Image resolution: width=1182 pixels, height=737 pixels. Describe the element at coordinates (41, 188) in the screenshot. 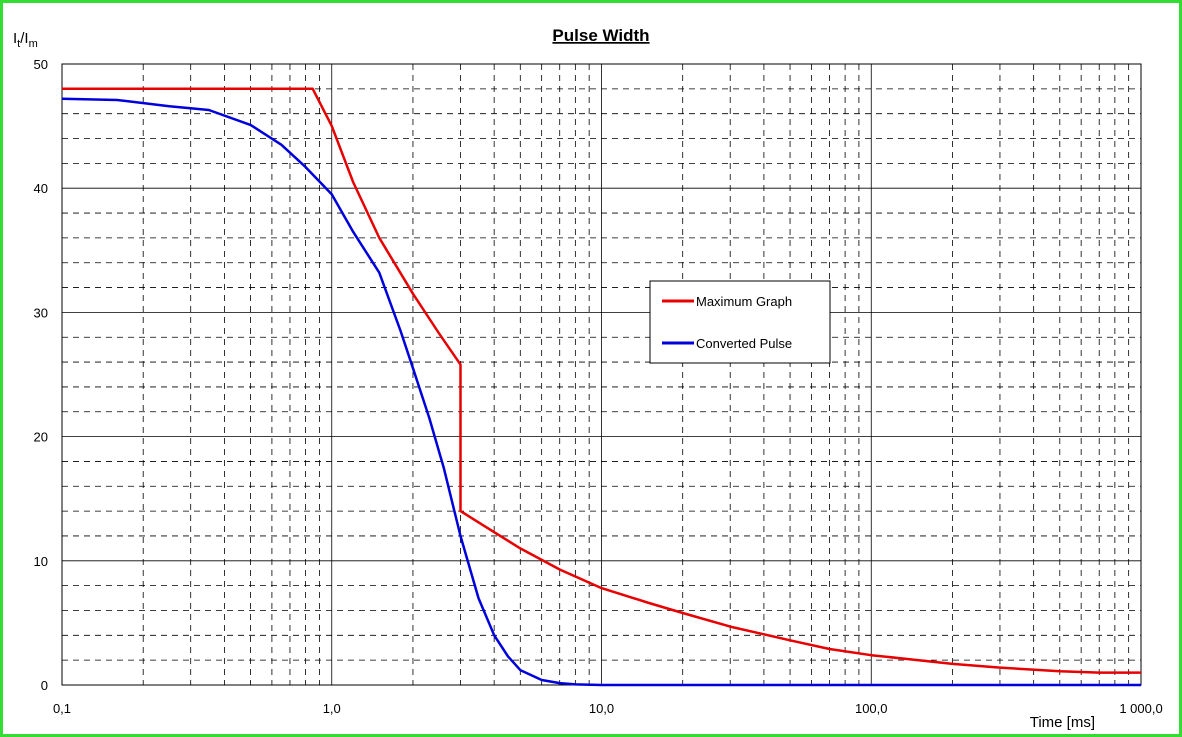

I see `y-tick-label: 40` at that location.